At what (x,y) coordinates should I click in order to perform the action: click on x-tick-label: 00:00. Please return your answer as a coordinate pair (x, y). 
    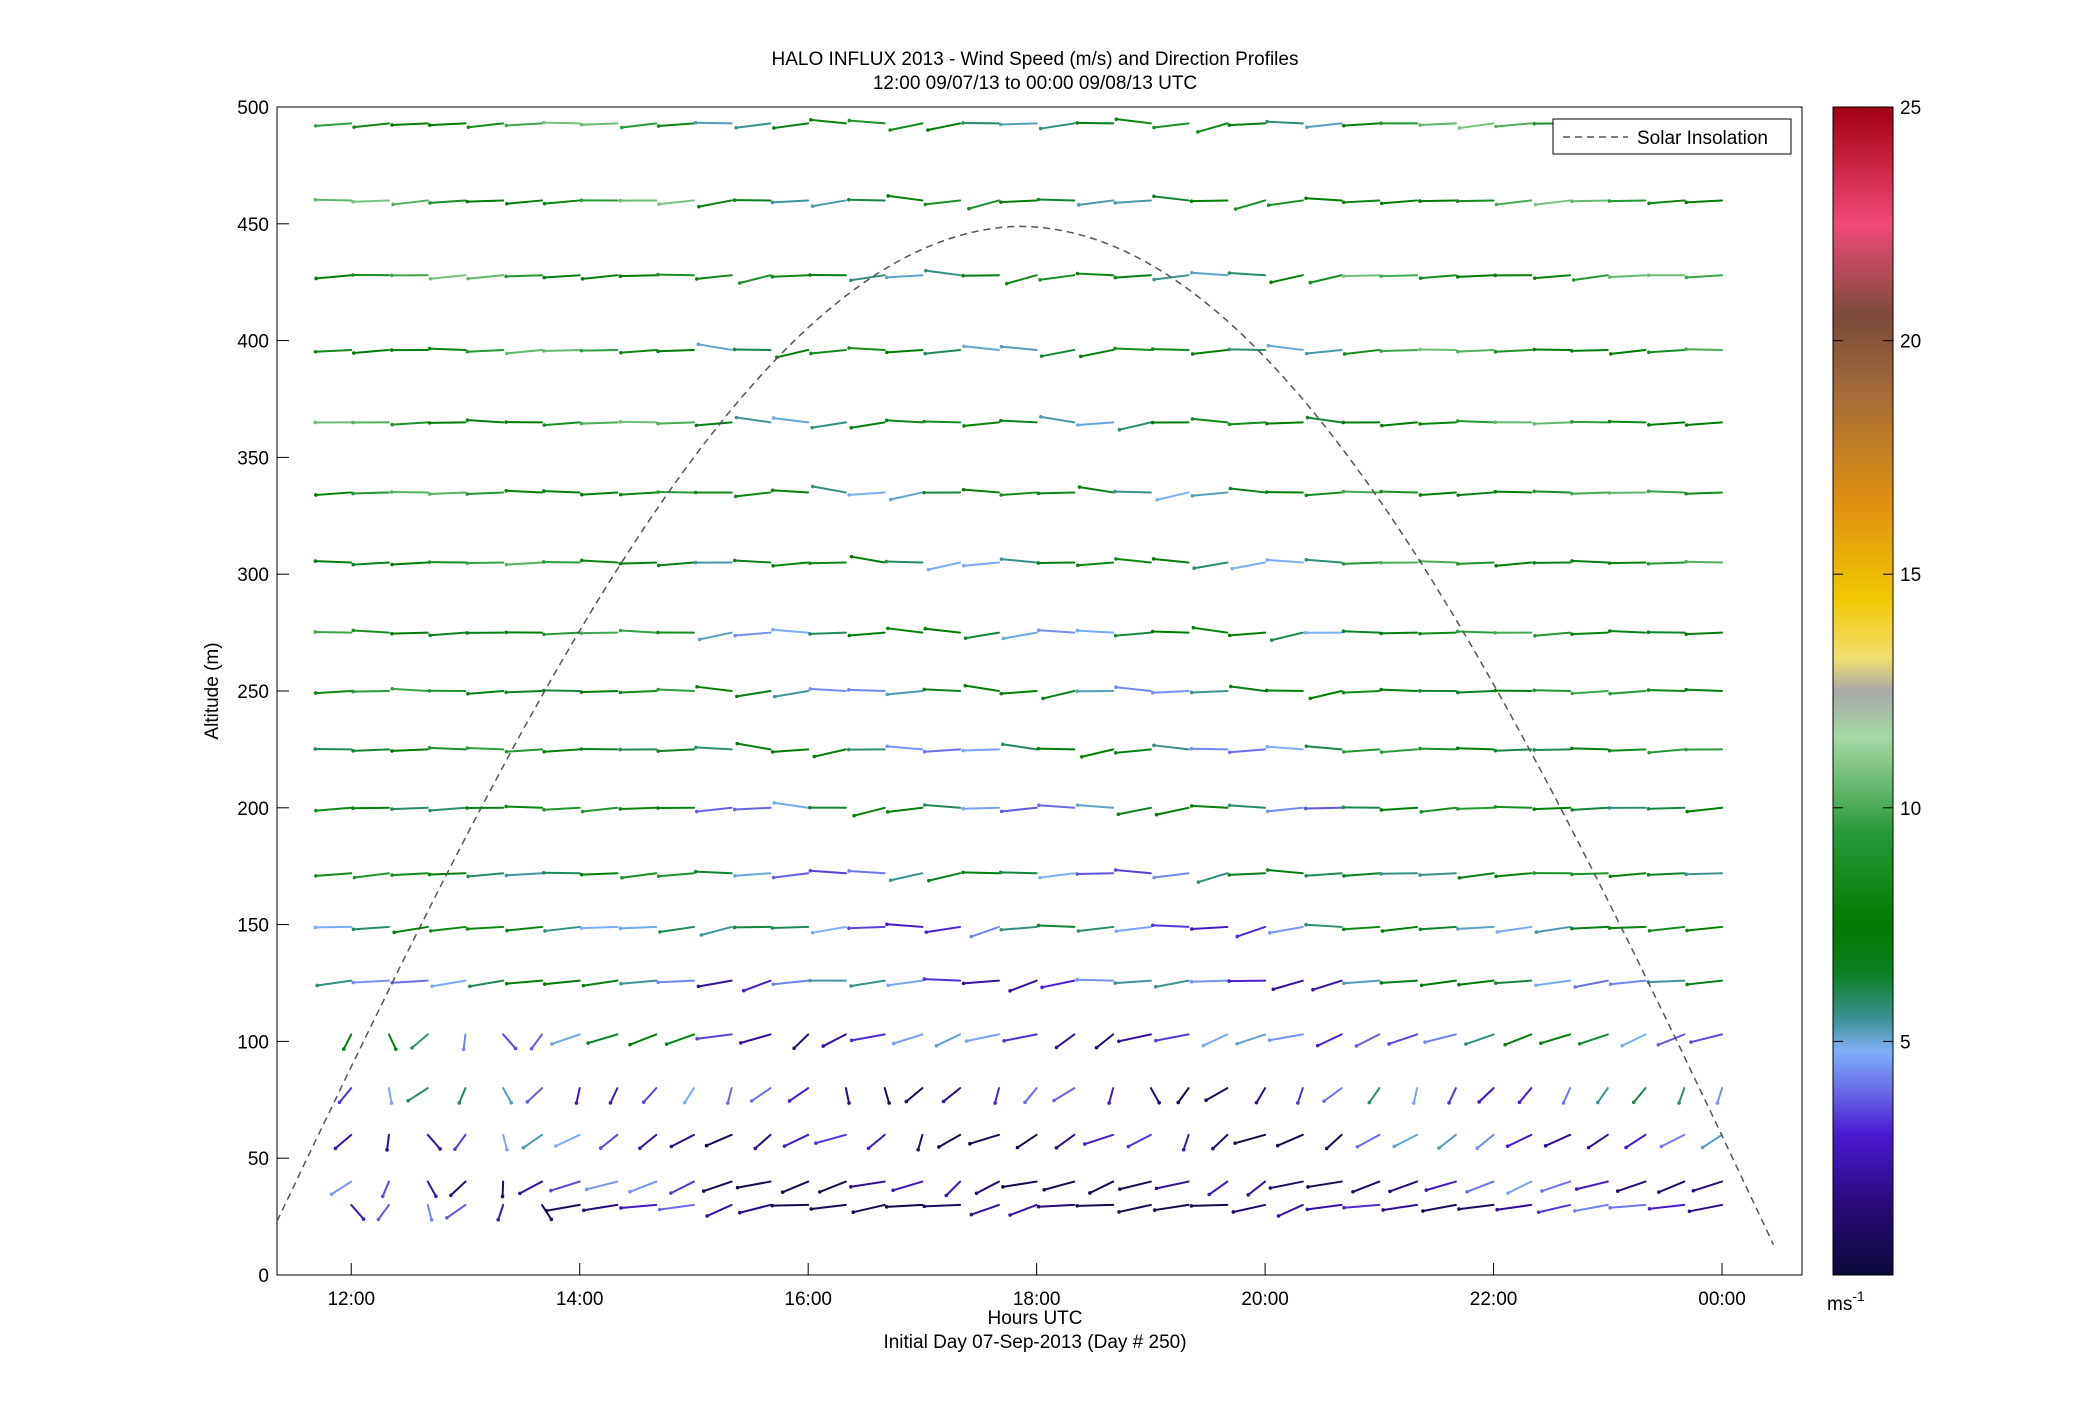
    Looking at the image, I should click on (1722, 1299).